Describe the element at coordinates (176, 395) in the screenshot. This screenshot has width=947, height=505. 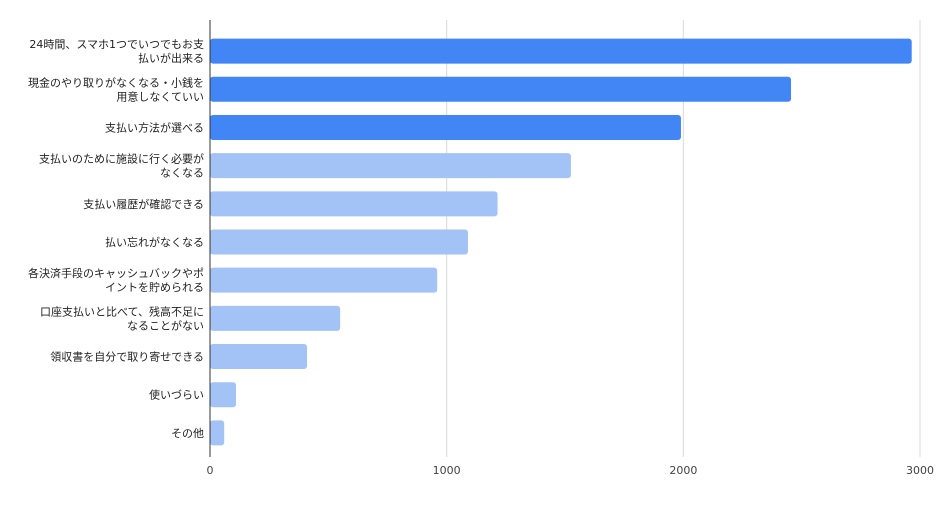
I see `category-label: 使いづらい` at that location.